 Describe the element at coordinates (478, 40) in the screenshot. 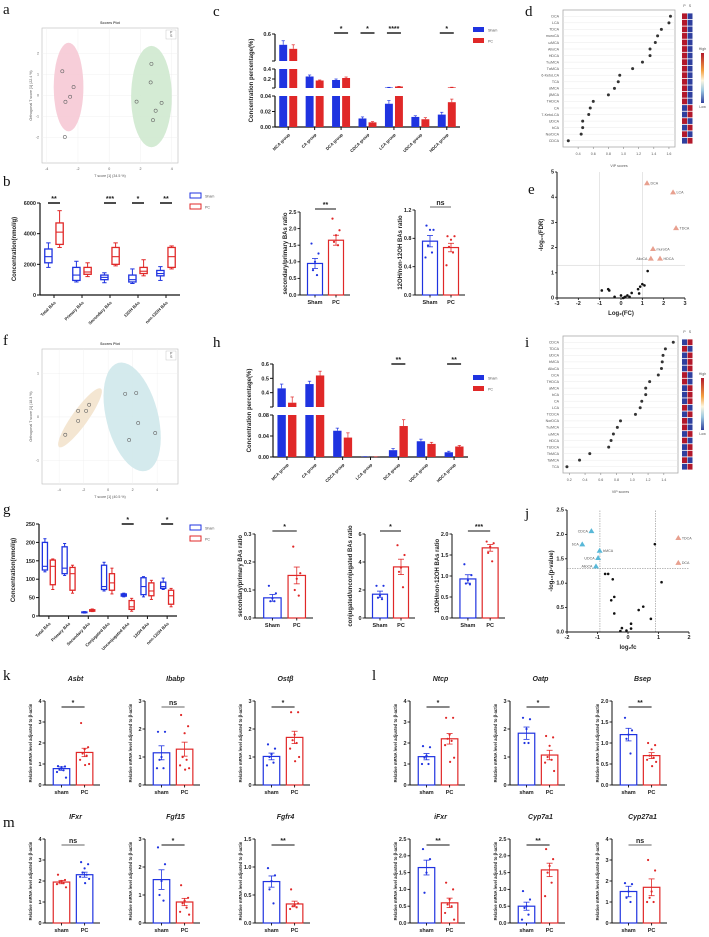

I see `legend-swatch-pc` at that location.